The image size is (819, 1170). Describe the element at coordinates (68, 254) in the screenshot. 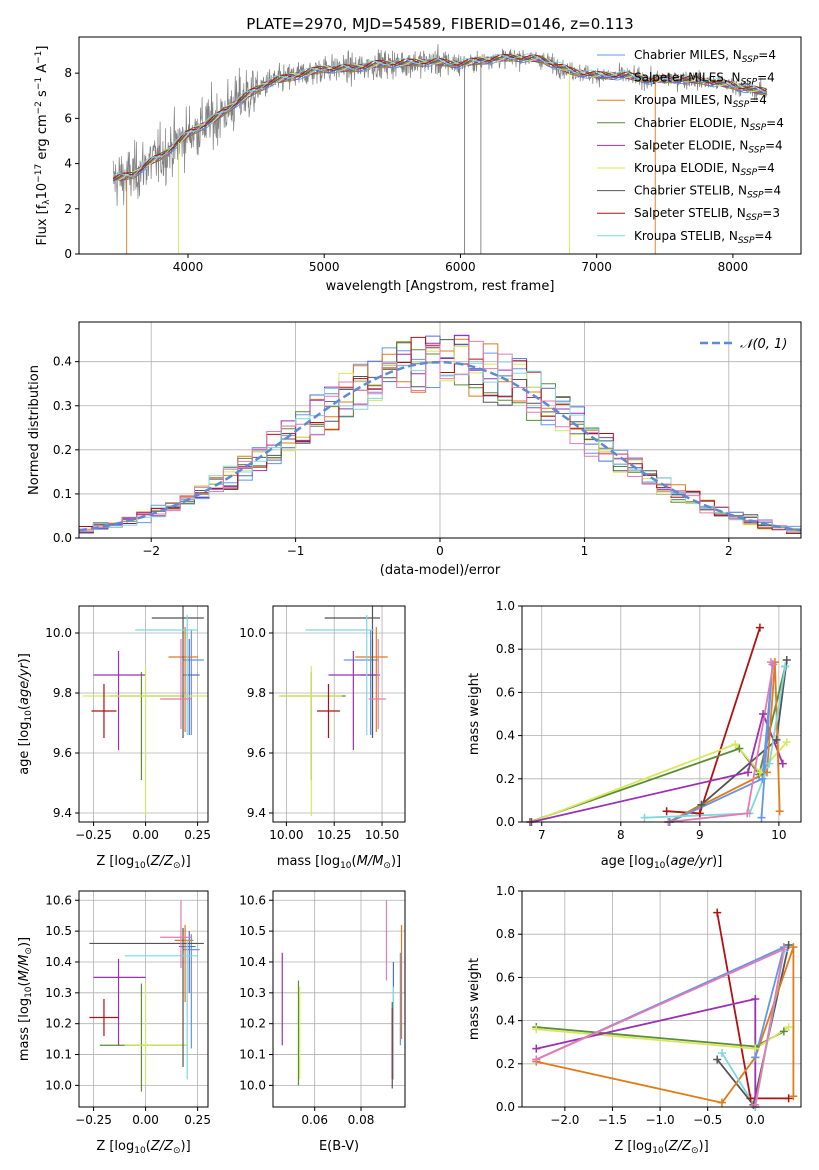

I see `y-tick-label: 0` at that location.